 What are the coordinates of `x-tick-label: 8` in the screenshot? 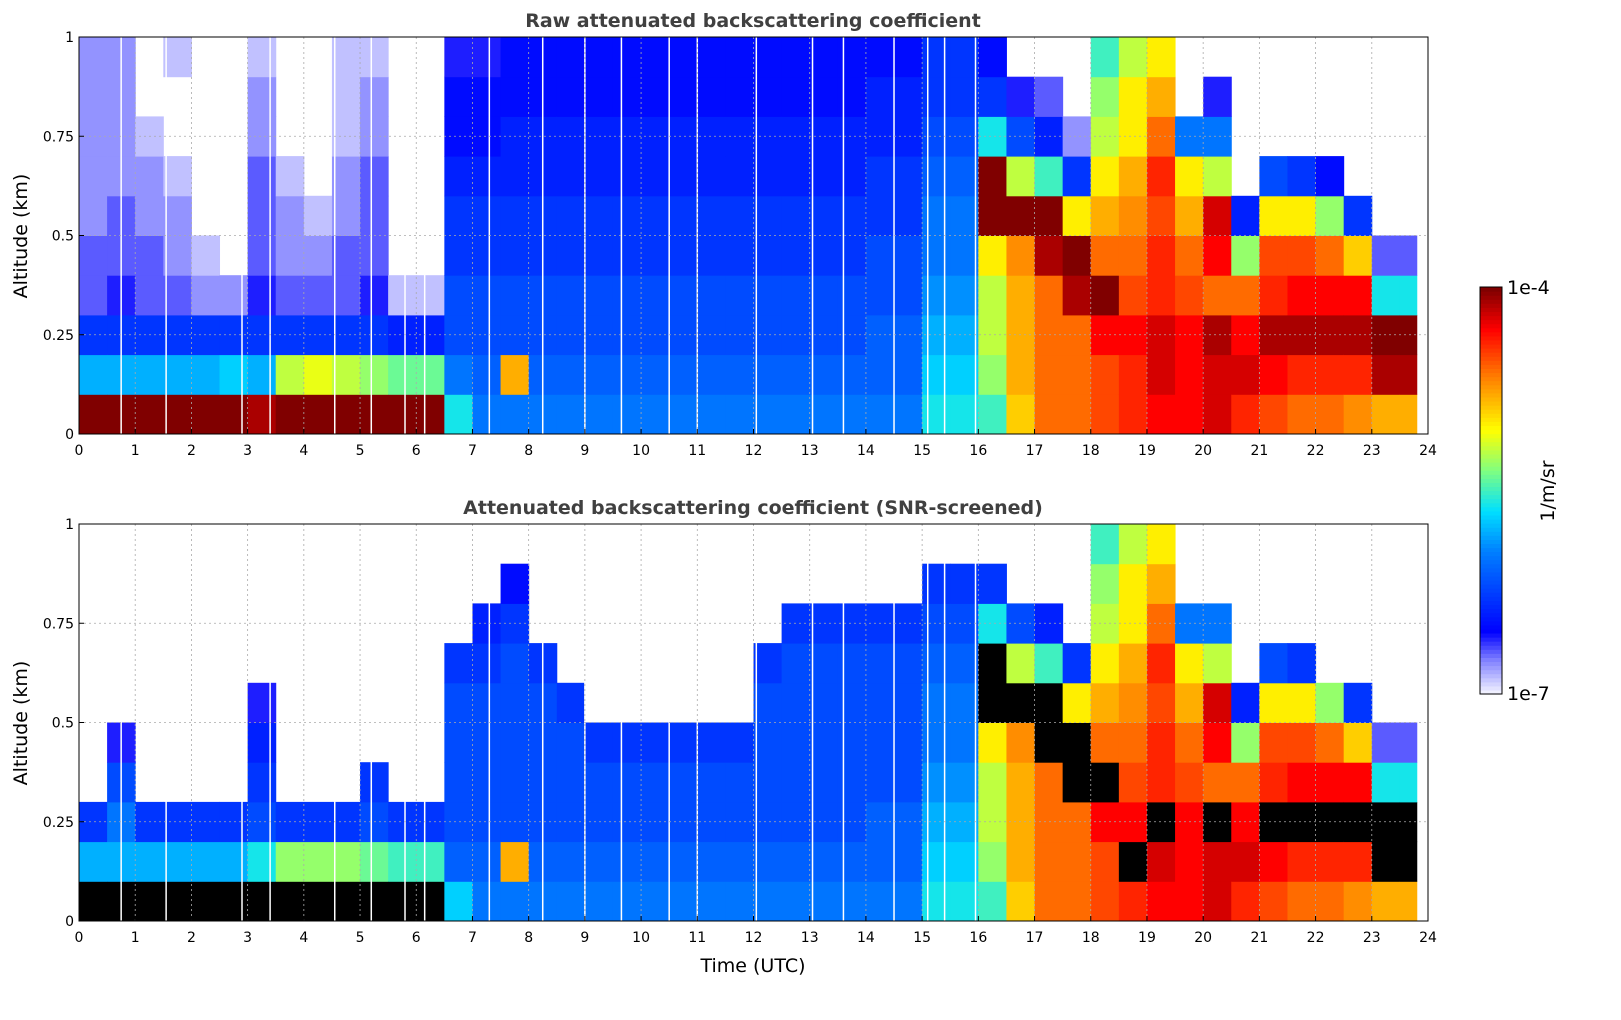 It's located at (528, 938).